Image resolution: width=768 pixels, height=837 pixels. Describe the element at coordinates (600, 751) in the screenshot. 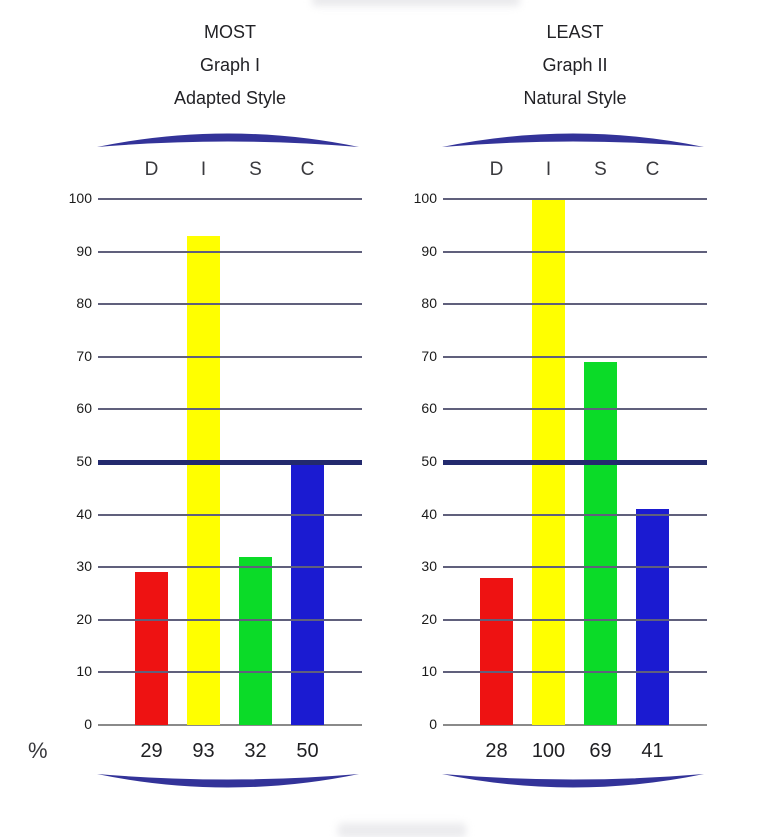

I see `value-label-s: 69` at that location.